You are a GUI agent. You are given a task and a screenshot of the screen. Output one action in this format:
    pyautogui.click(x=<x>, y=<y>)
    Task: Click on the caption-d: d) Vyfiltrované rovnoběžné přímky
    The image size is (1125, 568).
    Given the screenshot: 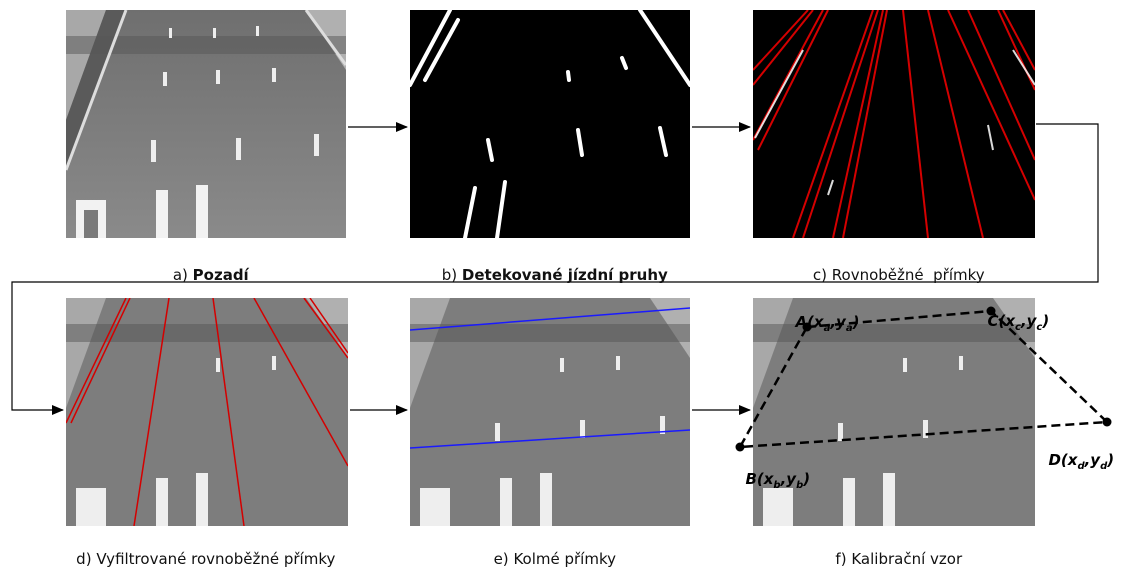 What is the action you would take?
    pyautogui.click(x=206, y=559)
    